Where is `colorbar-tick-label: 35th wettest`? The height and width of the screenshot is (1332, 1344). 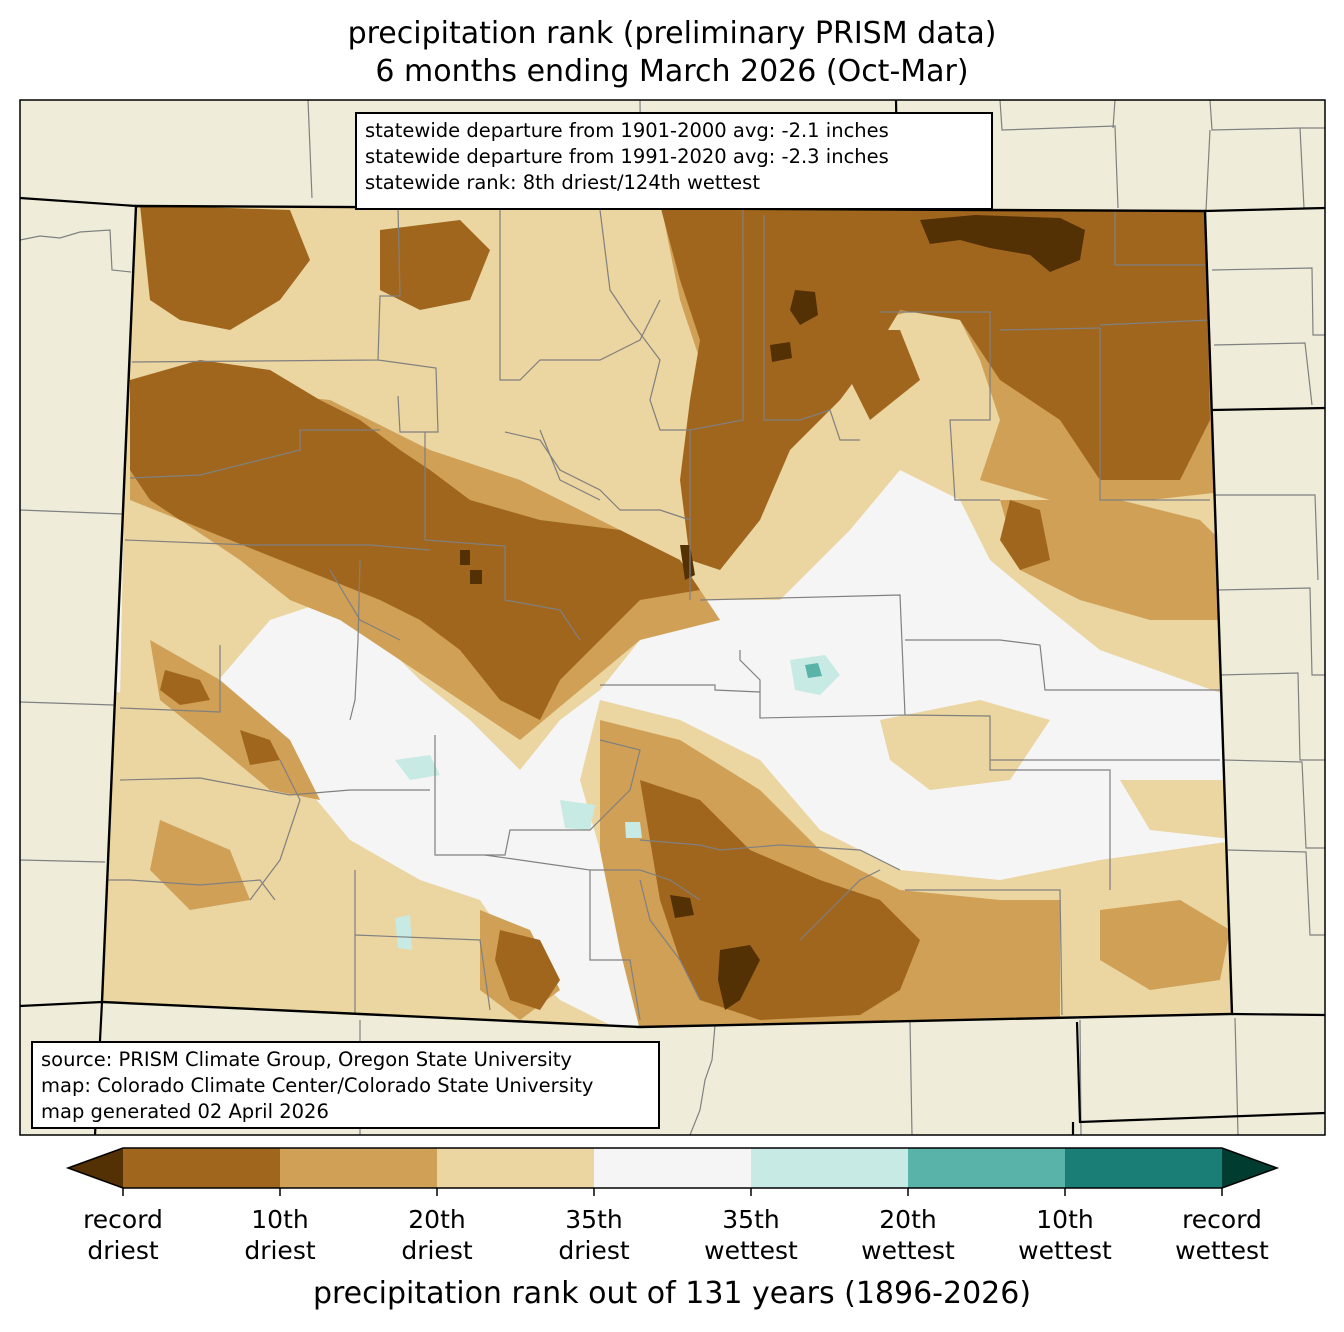 colorbar-tick-label: 35th wettest is located at coordinates (751, 1235).